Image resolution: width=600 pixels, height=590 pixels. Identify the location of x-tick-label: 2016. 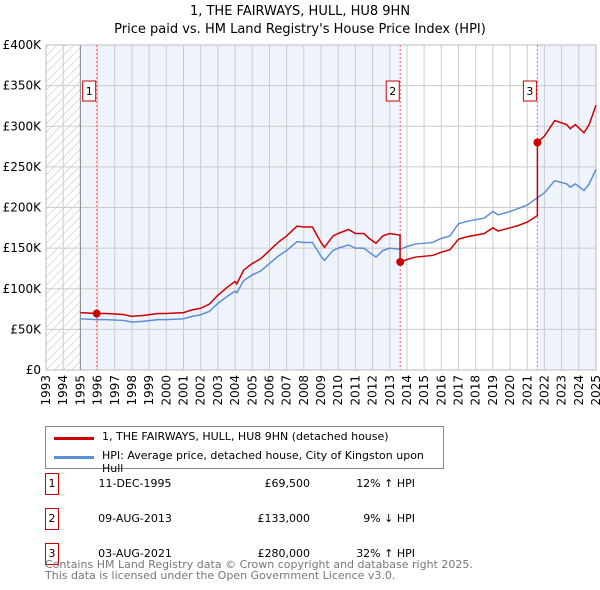
(441, 390).